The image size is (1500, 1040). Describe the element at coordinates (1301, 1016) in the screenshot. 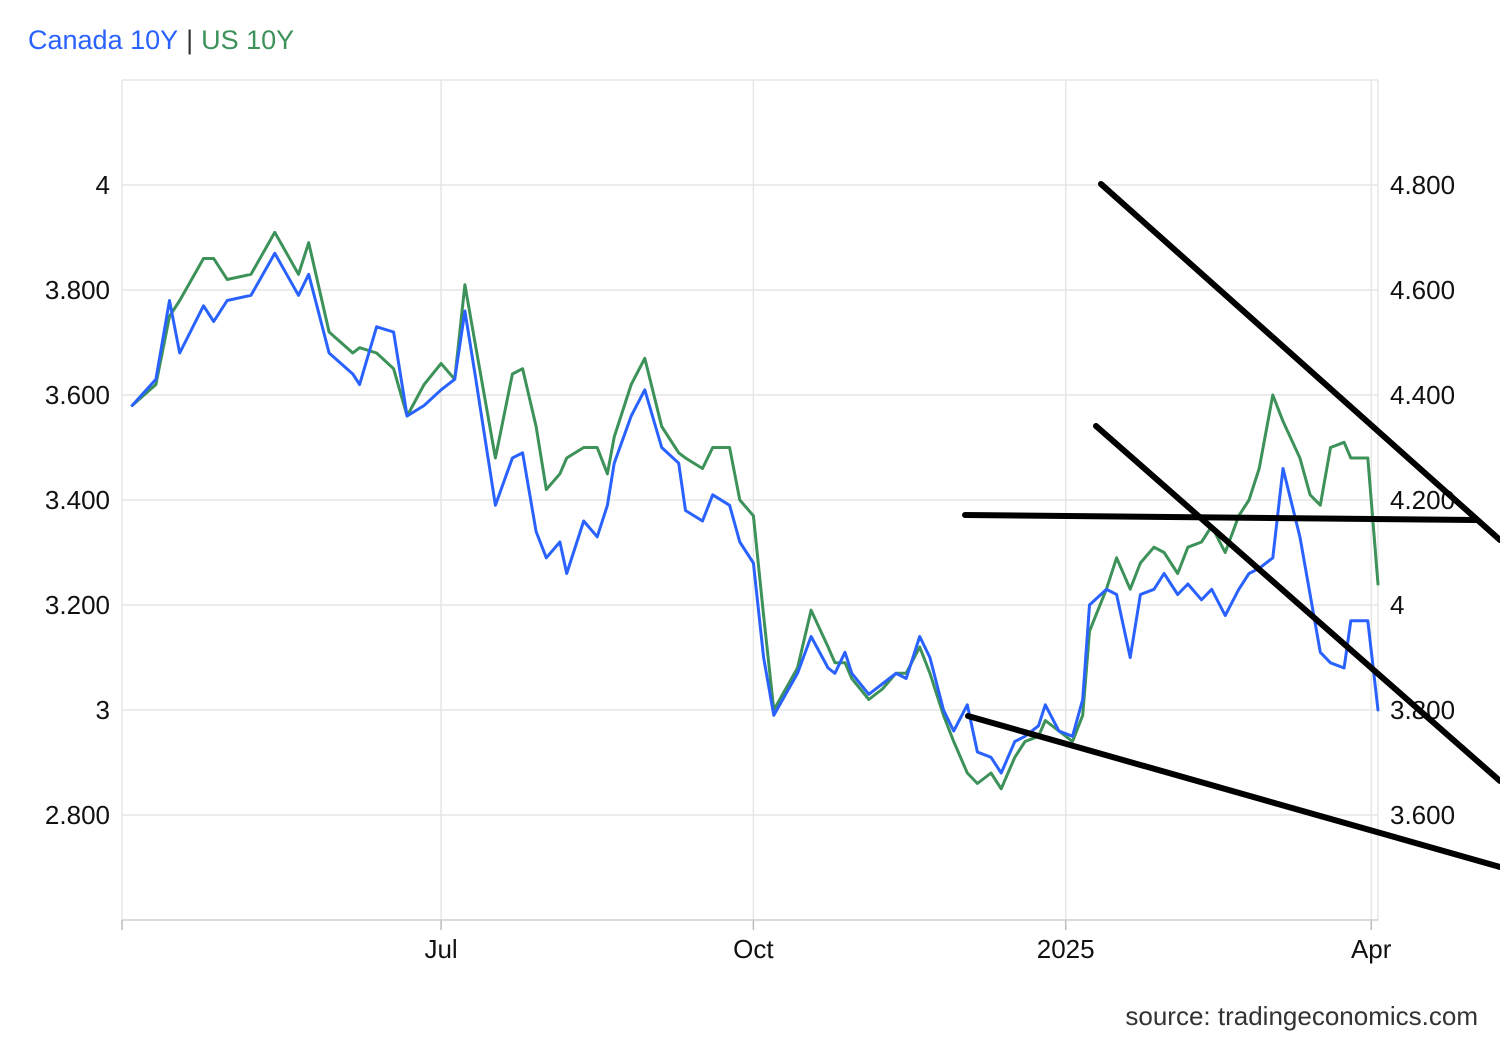

I see `source-label: source: tradingeconomics.com` at that location.